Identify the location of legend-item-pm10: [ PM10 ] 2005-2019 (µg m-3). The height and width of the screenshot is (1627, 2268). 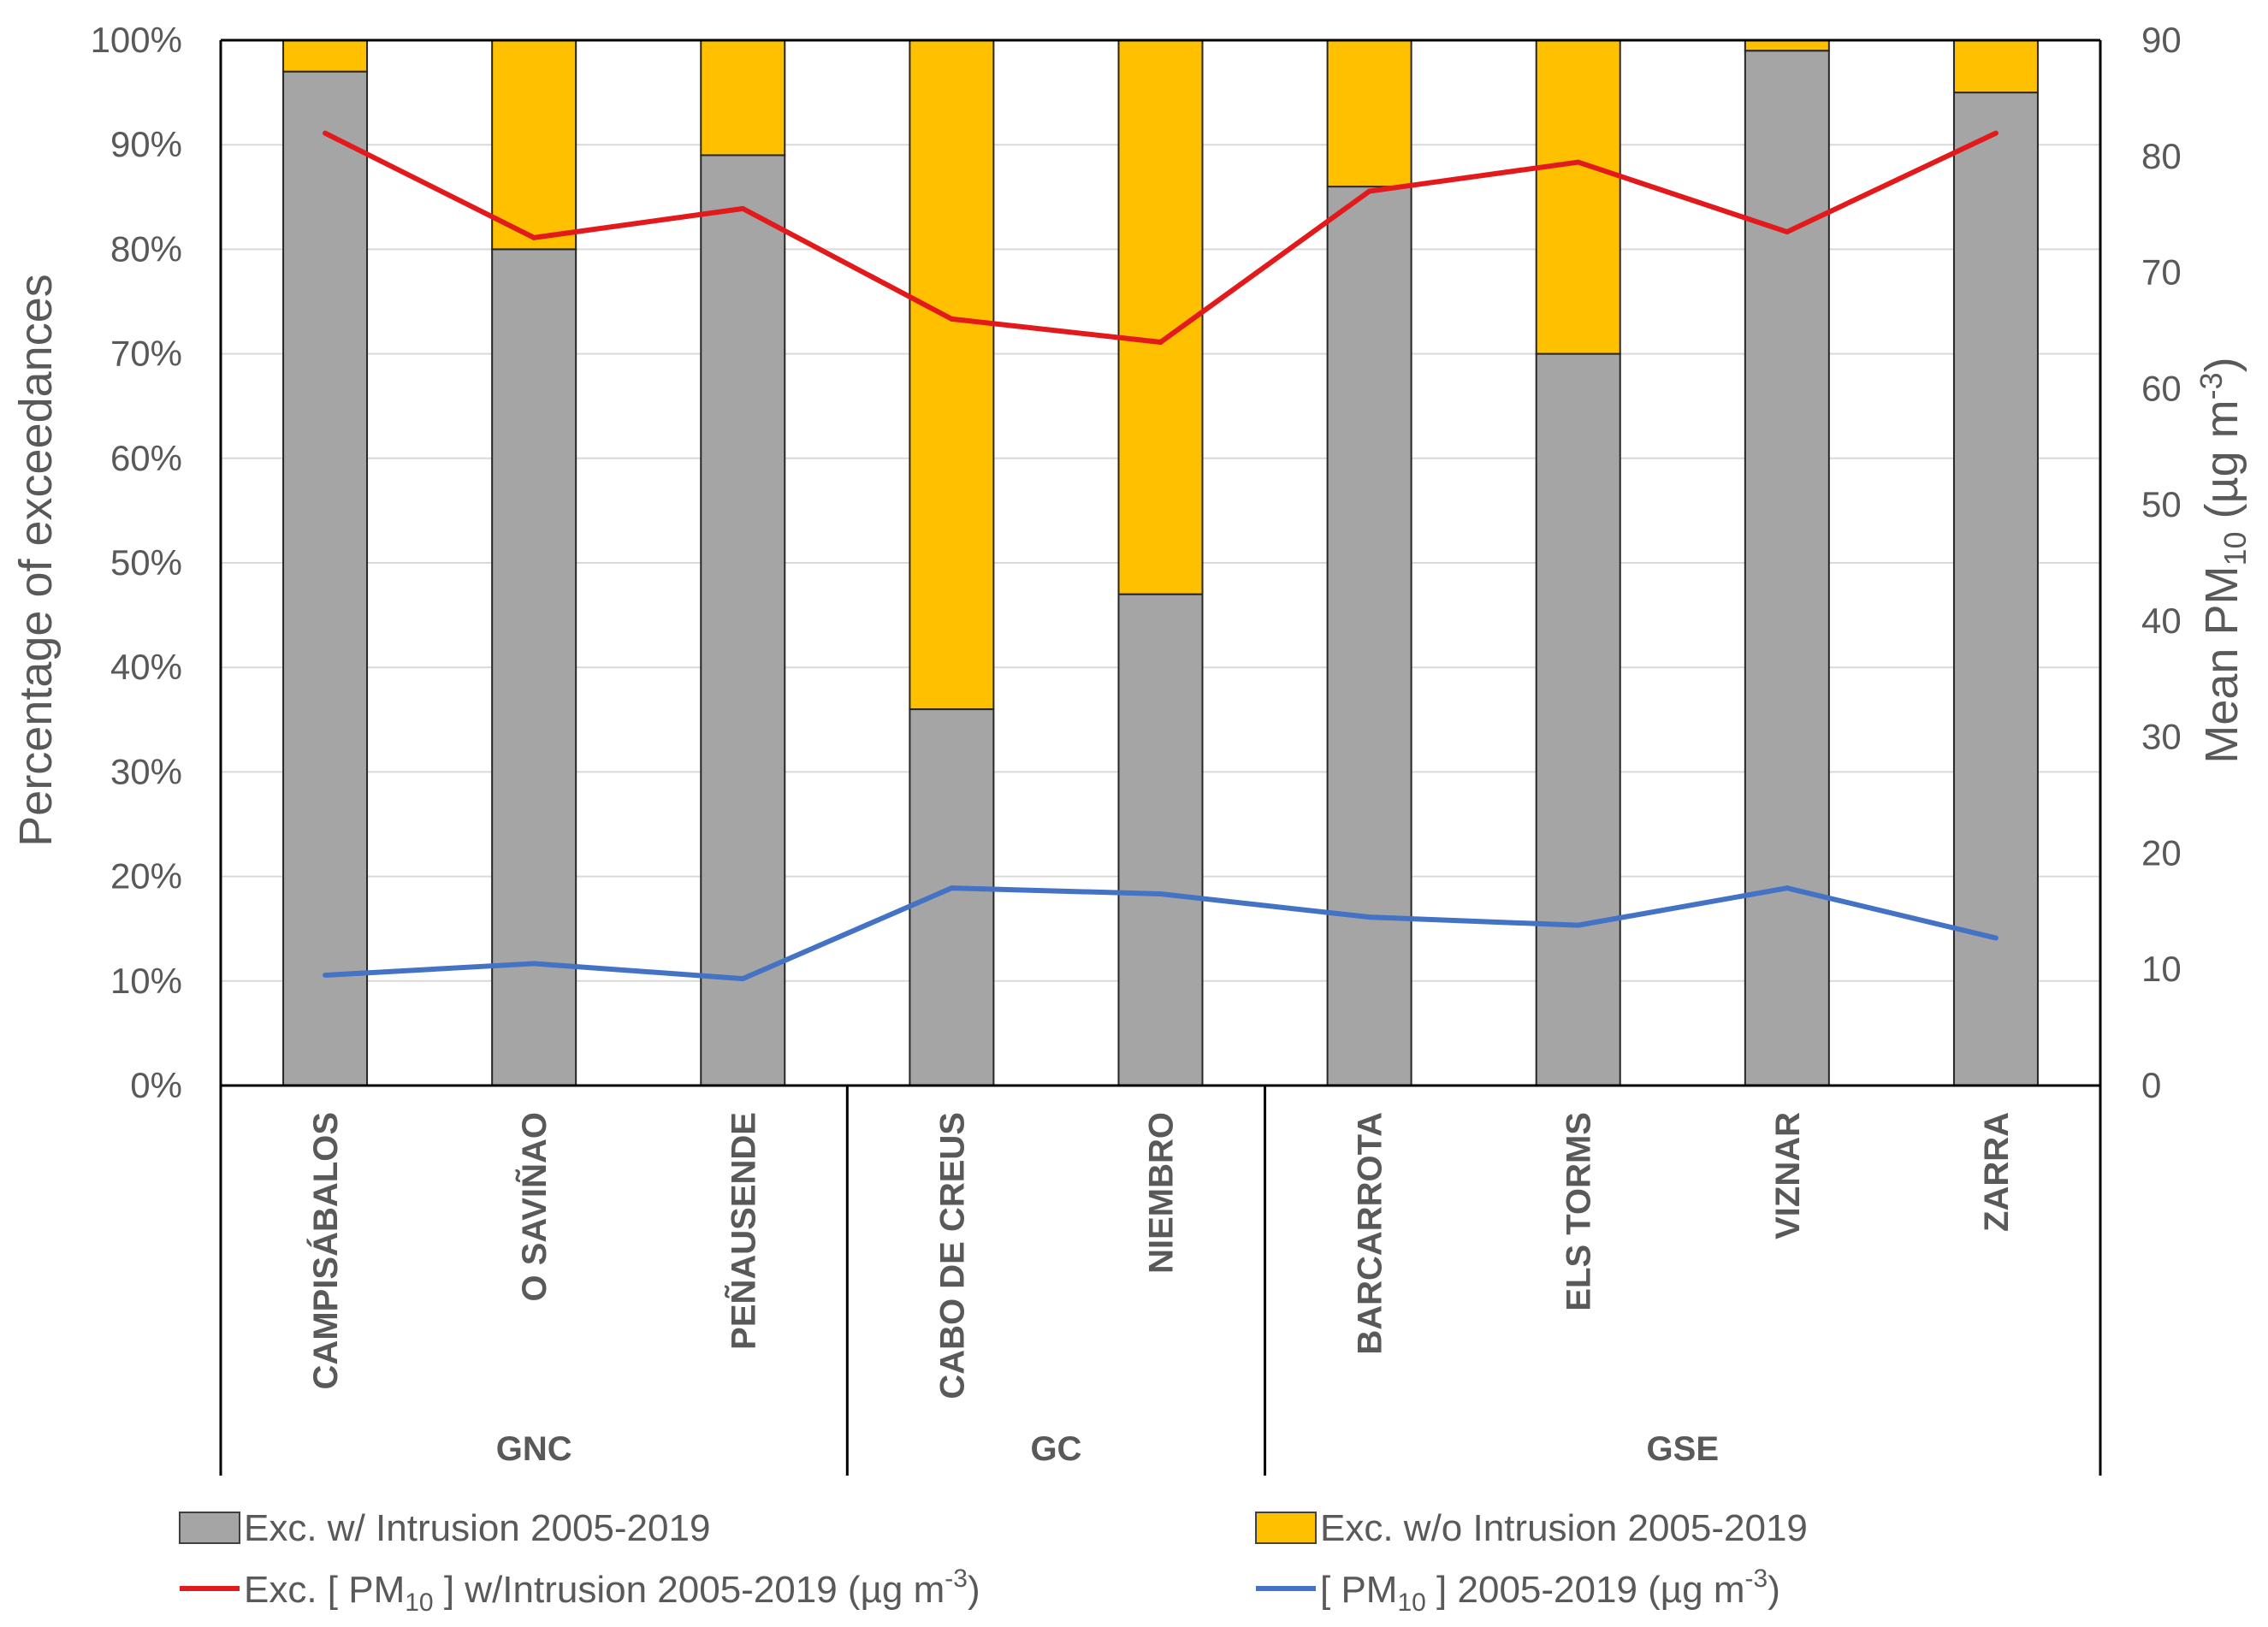
(1518, 1591).